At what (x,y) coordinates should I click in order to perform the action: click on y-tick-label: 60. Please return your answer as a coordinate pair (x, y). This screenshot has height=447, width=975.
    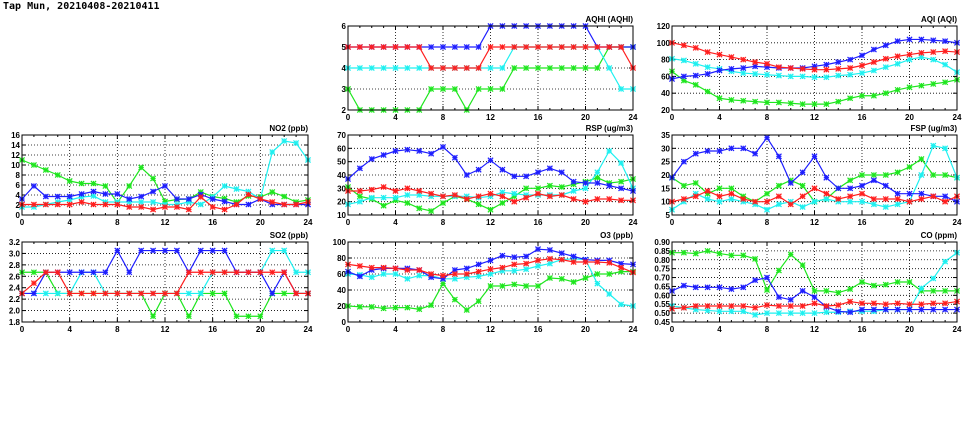
    Looking at the image, I should click on (341, 274).